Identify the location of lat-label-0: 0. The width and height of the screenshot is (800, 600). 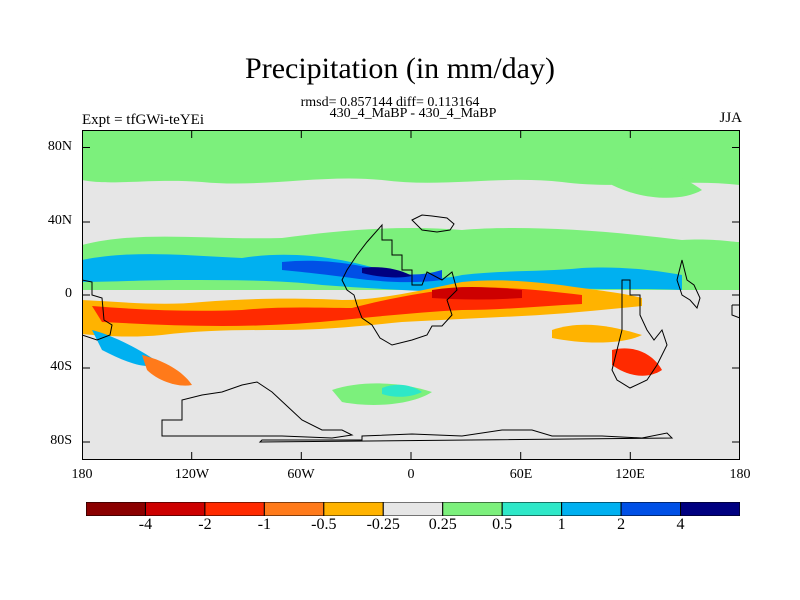
(68, 293).